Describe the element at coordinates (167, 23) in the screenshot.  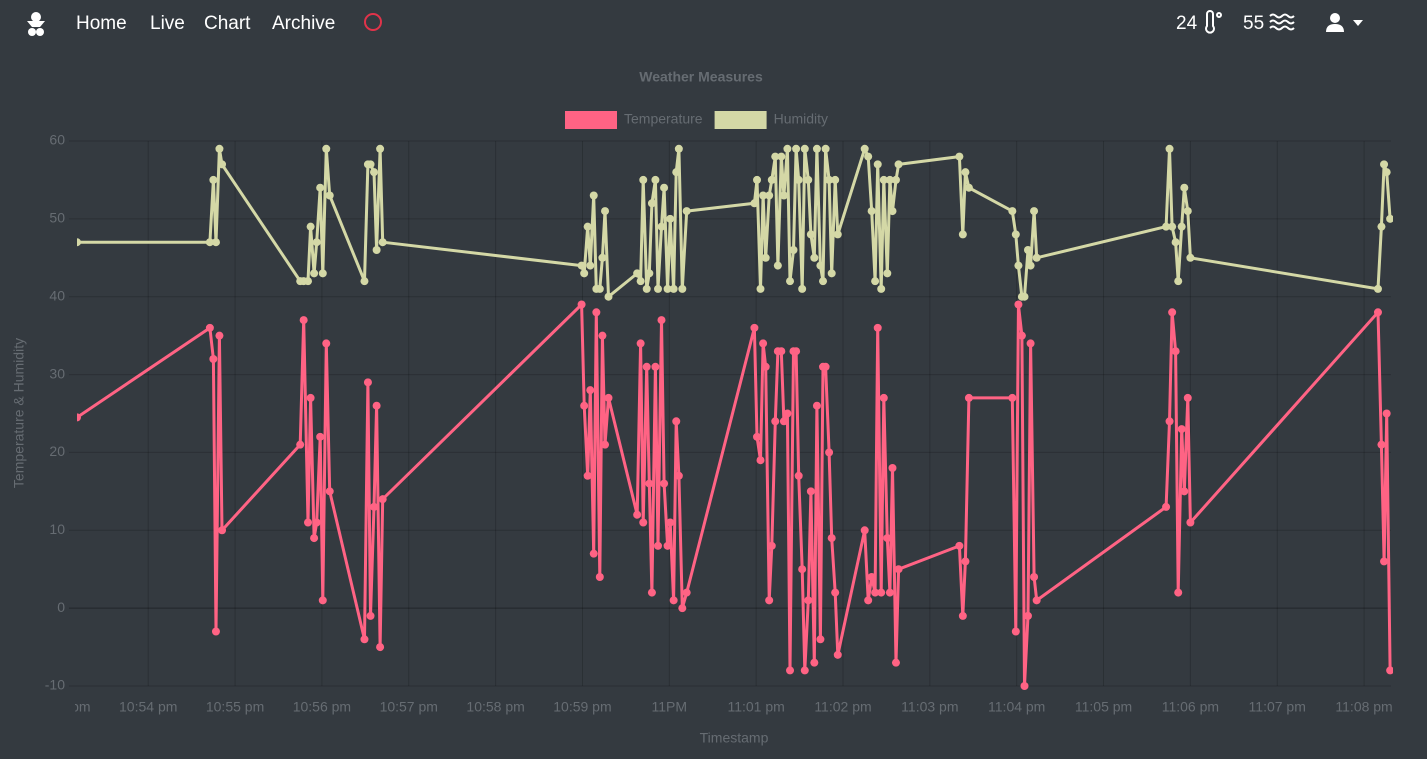
I see `nav-link: Live` at that location.